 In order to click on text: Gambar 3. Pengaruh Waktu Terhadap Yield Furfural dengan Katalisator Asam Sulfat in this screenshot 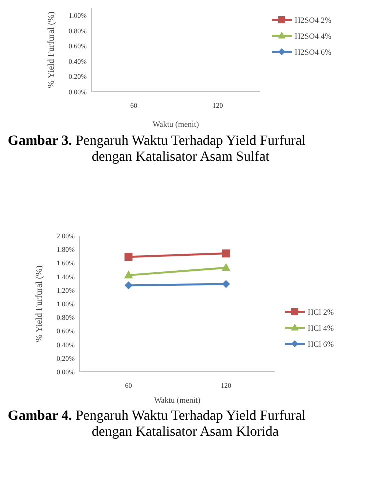, I will do `click(157, 149)`.